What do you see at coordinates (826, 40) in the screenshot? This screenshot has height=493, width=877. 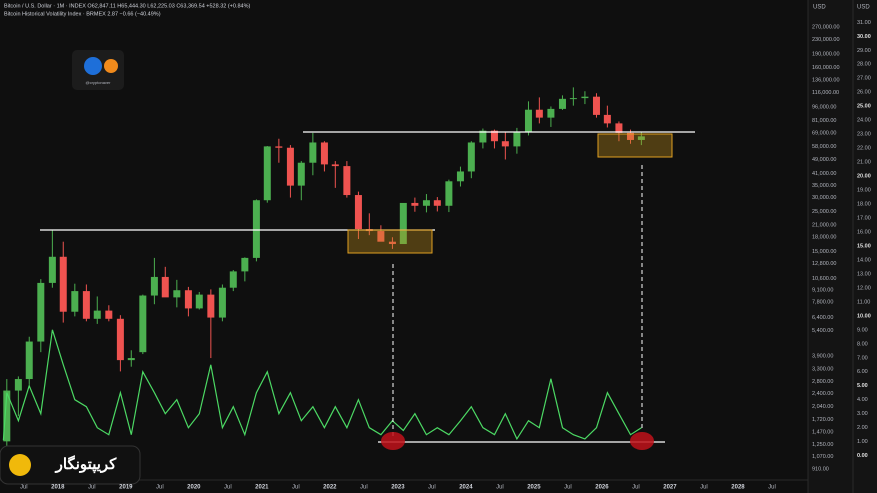 I see `y-tick-label: 230,000.00` at bounding box center [826, 40].